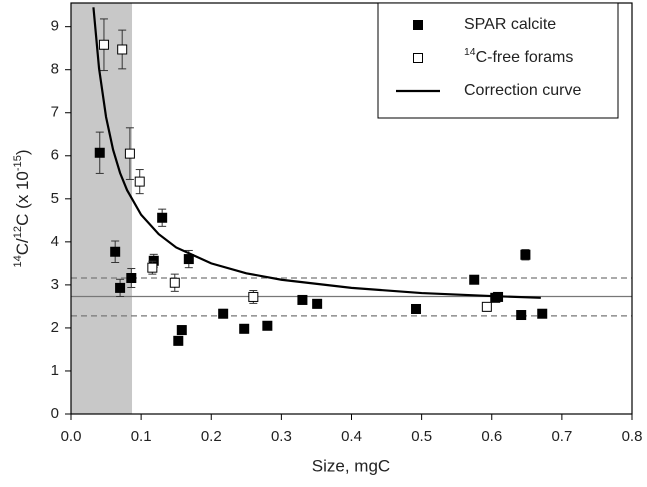  Describe the element at coordinates (281, 436) in the screenshot. I see `x-tick-label: 0.3` at that location.